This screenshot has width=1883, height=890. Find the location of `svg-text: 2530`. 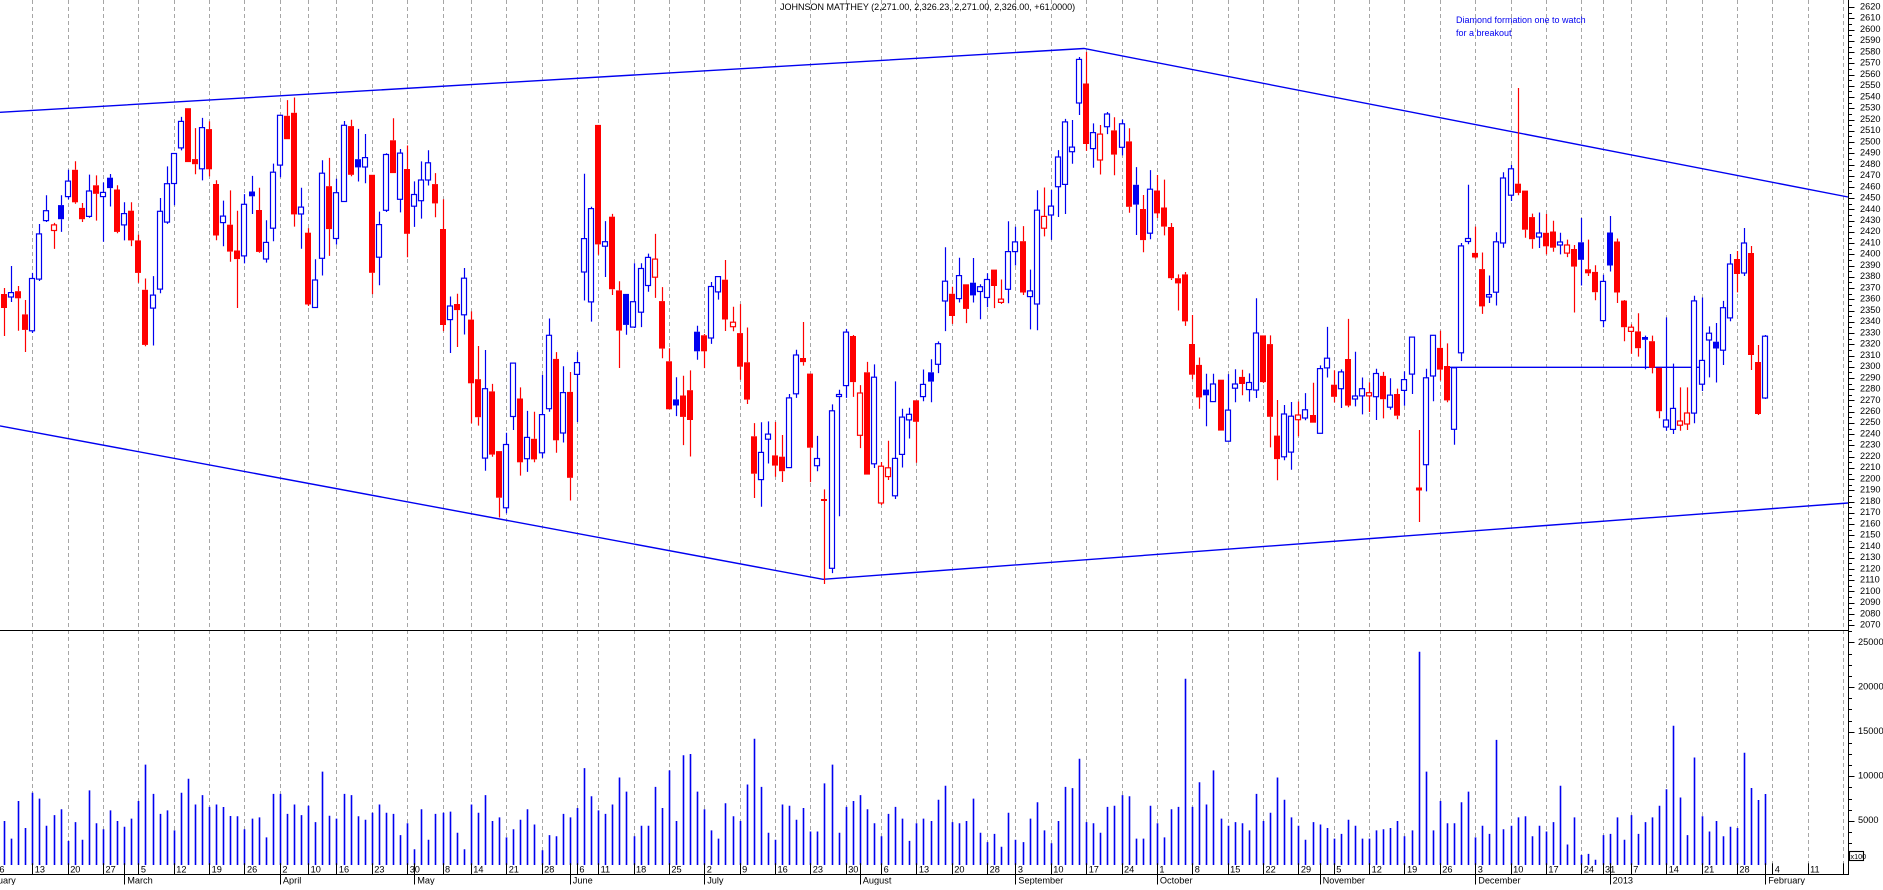

svg-text: 2530 is located at coordinates (1870, 108).